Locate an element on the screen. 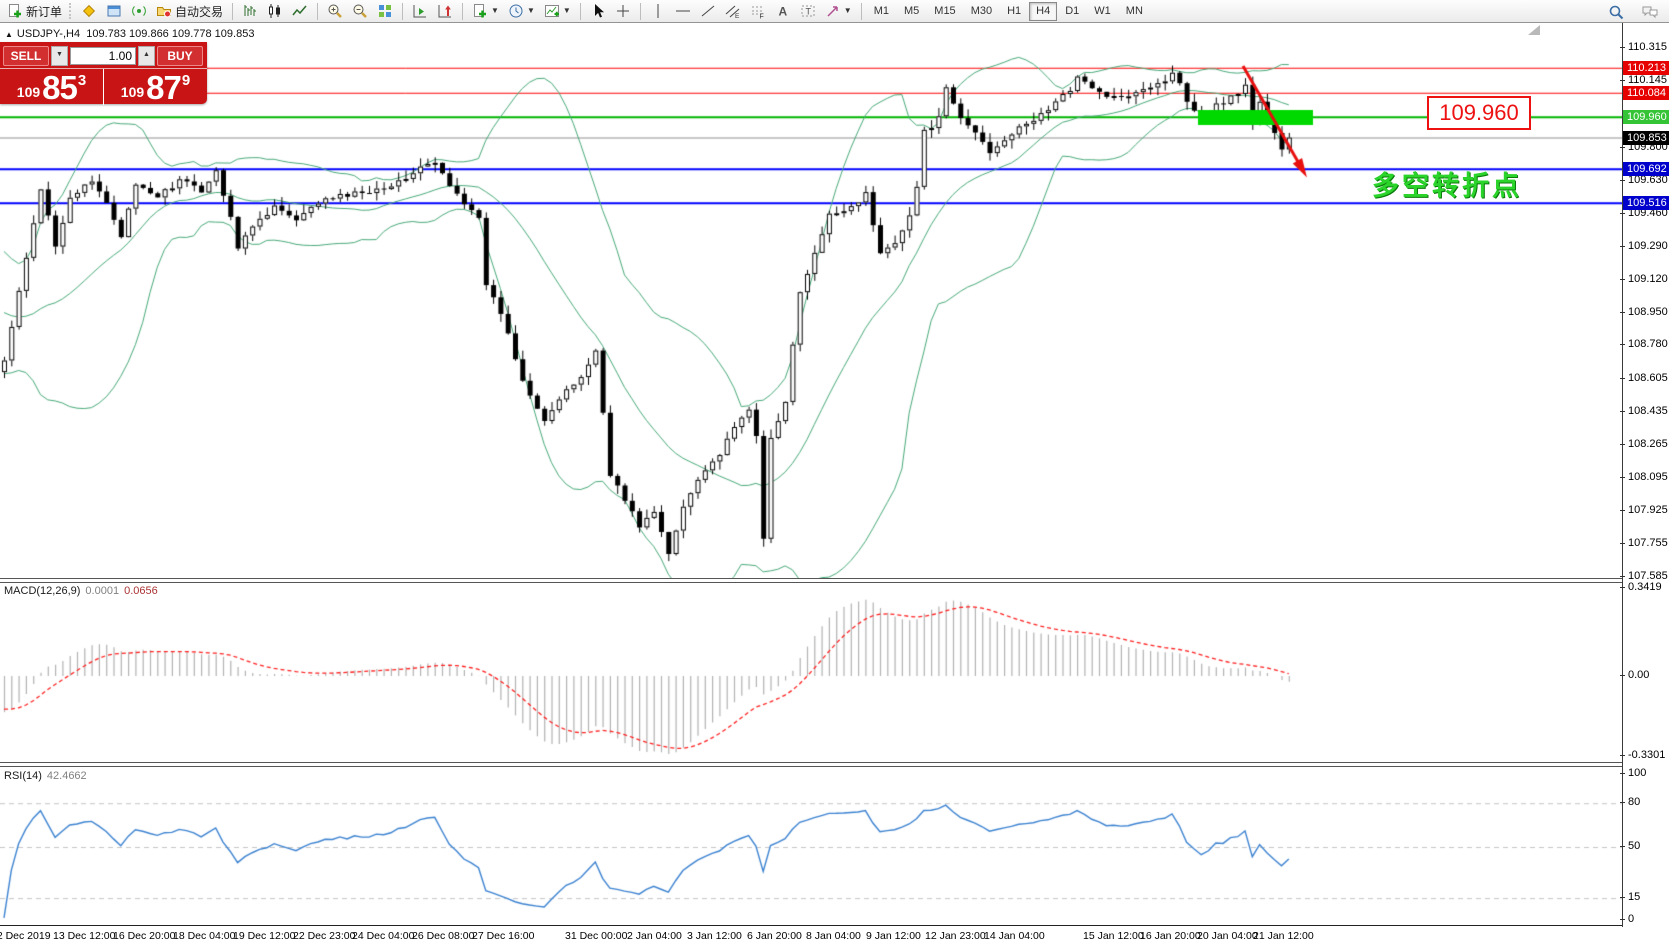 This screenshot has height=947, width=1669. timeframe-d1-button: D1 is located at coordinates (1072, 11).